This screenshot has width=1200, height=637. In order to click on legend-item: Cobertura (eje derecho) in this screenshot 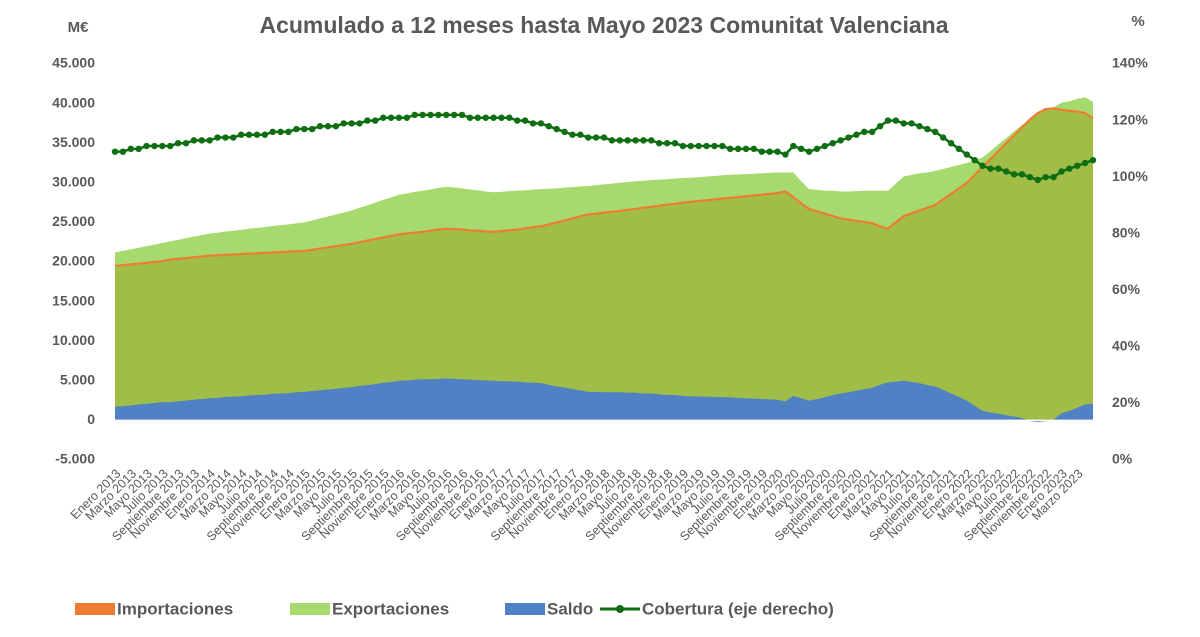, I will do `click(717, 608)`.